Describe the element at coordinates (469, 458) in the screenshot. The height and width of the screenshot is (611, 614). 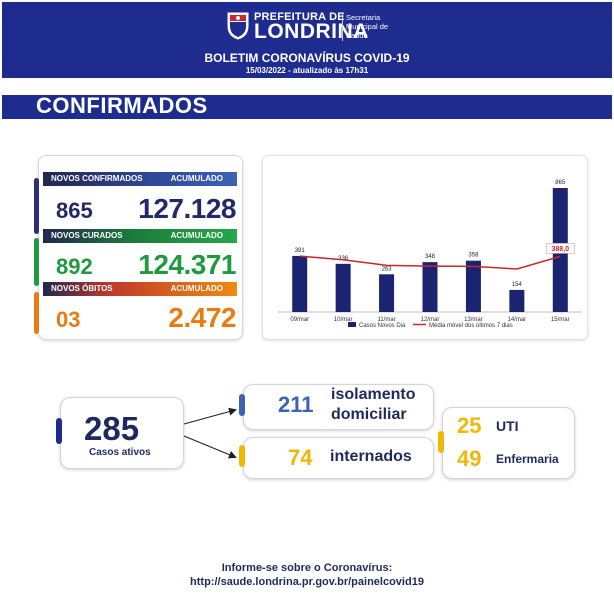
I see `enfermaria-value: 49` at that location.